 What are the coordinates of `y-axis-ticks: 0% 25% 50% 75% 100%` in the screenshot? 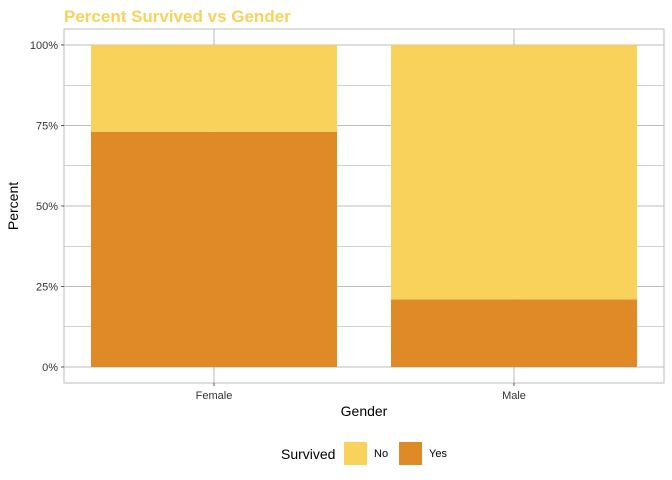 It's located at (47, 207).